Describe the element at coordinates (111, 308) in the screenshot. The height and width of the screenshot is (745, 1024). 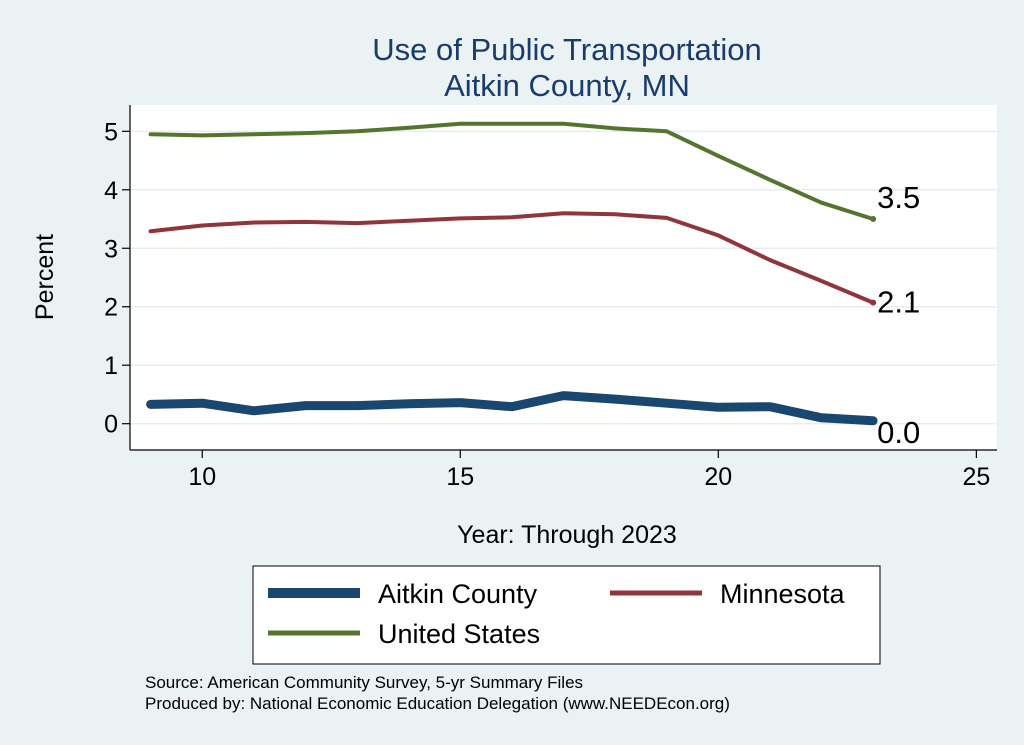
I see `y-tick-label: 2` at that location.